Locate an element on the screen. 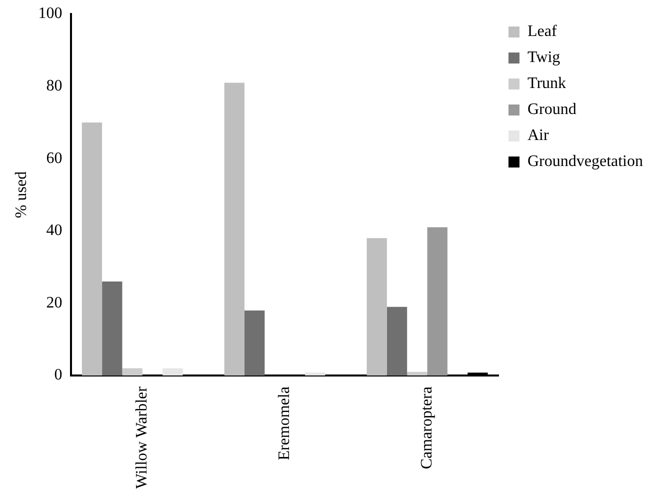  y-tick-label: 80 is located at coordinates (54, 86).